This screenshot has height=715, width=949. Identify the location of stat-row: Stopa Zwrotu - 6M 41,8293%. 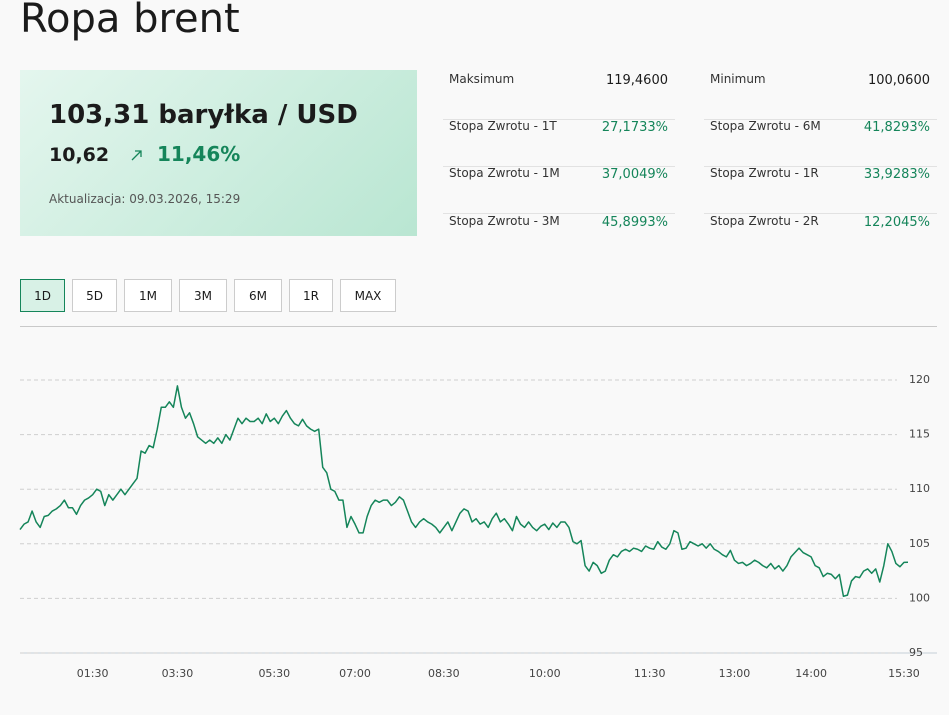
(820, 136).